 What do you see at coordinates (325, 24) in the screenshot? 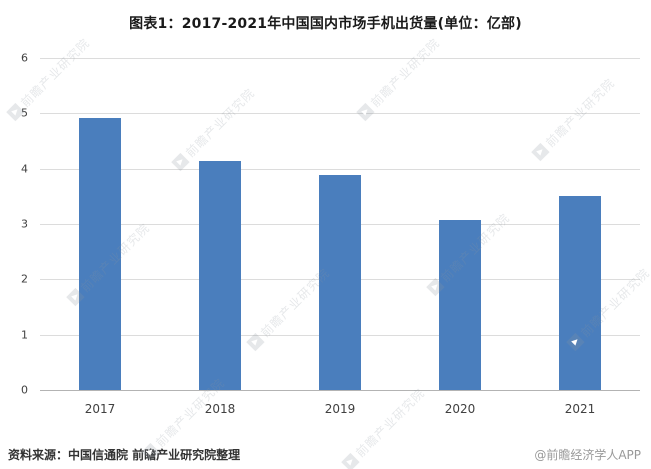
I see `chart-title: 图表1：2017-2021年中国国内市场手机出货量(单位：亿部)` at bounding box center [325, 24].